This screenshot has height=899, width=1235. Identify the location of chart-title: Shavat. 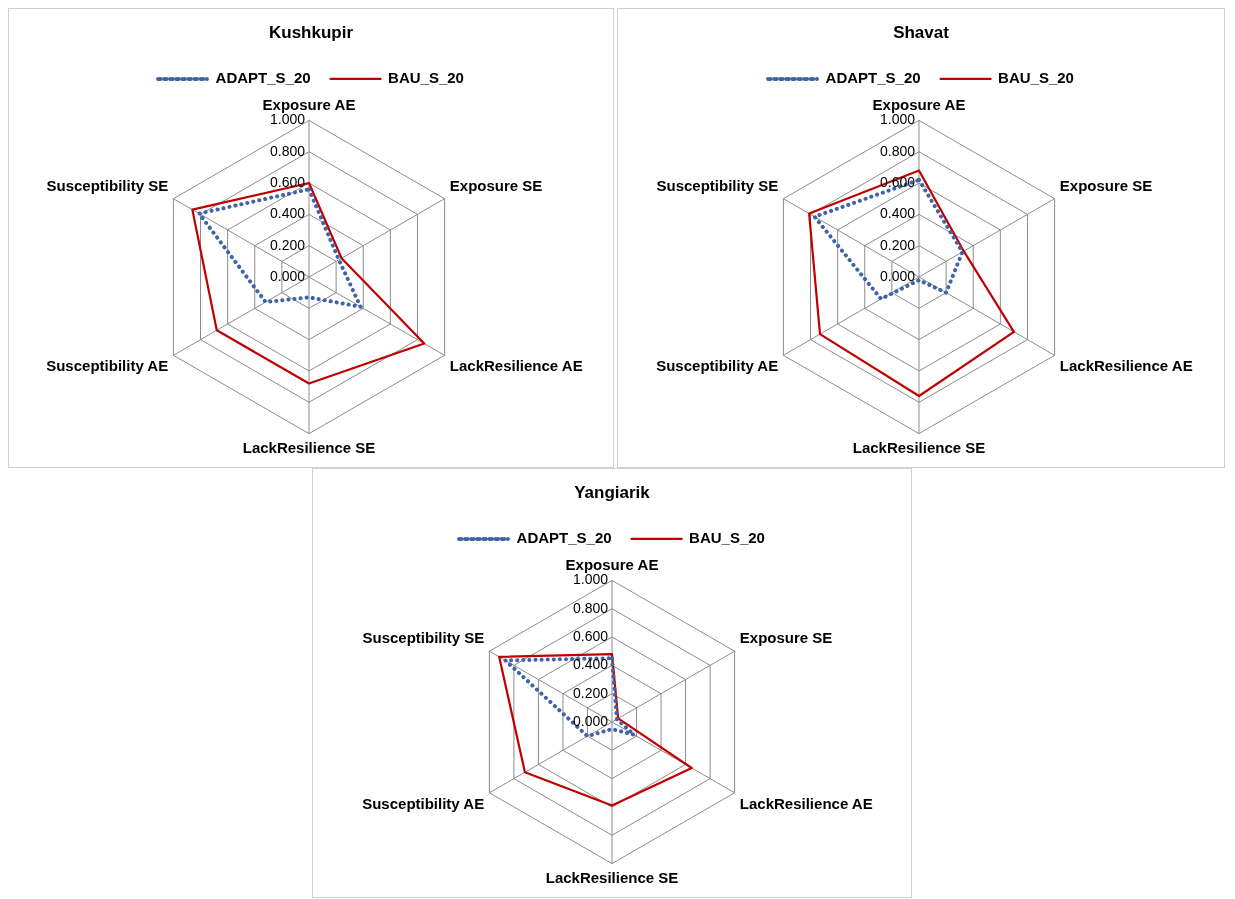
(921, 32).